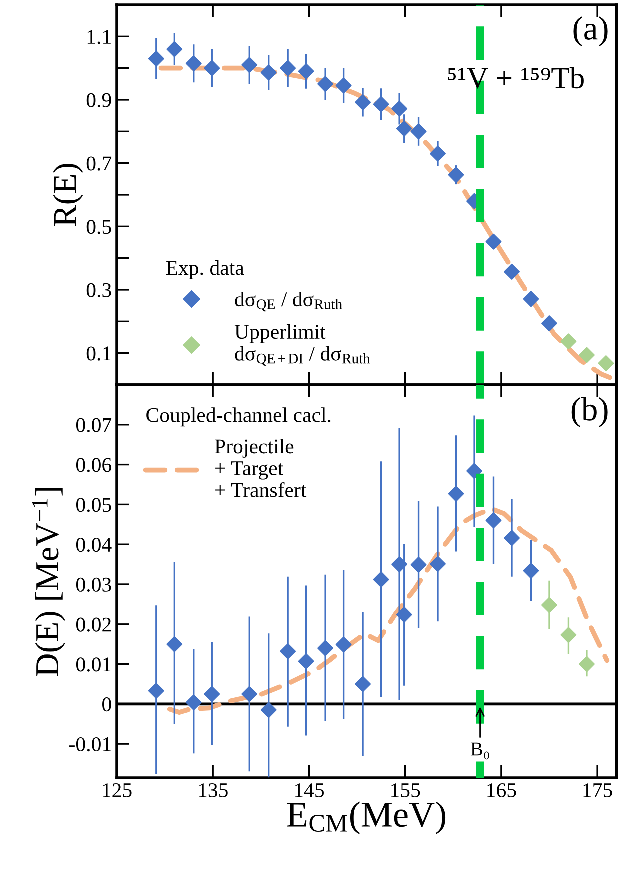  I want to click on y-tick-label: 0.03, so click(94, 585).